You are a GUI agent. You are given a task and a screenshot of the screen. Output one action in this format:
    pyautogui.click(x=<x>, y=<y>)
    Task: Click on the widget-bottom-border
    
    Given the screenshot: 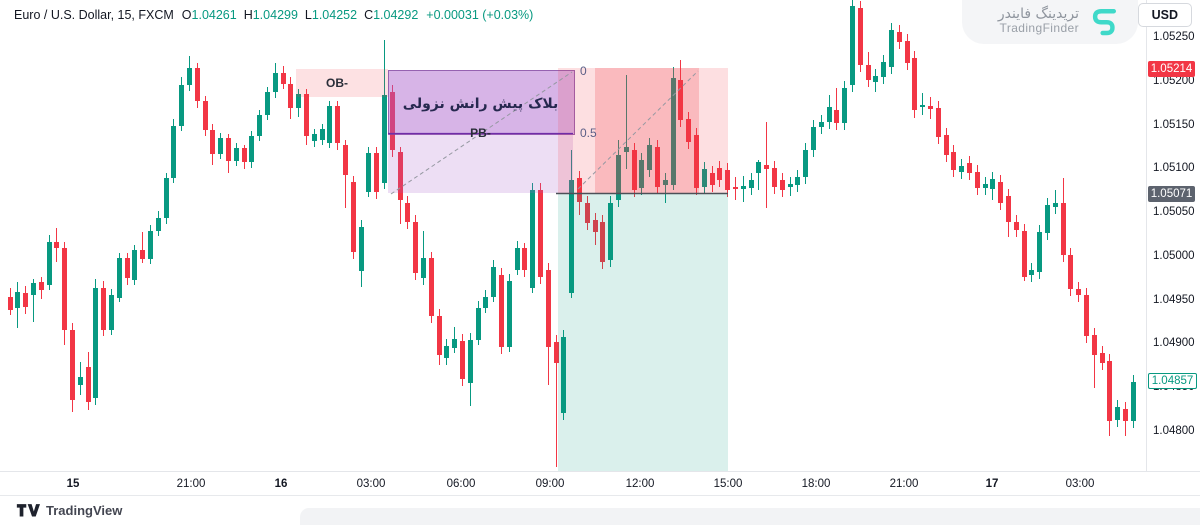 What is the action you would take?
    pyautogui.click(x=600, y=495)
    